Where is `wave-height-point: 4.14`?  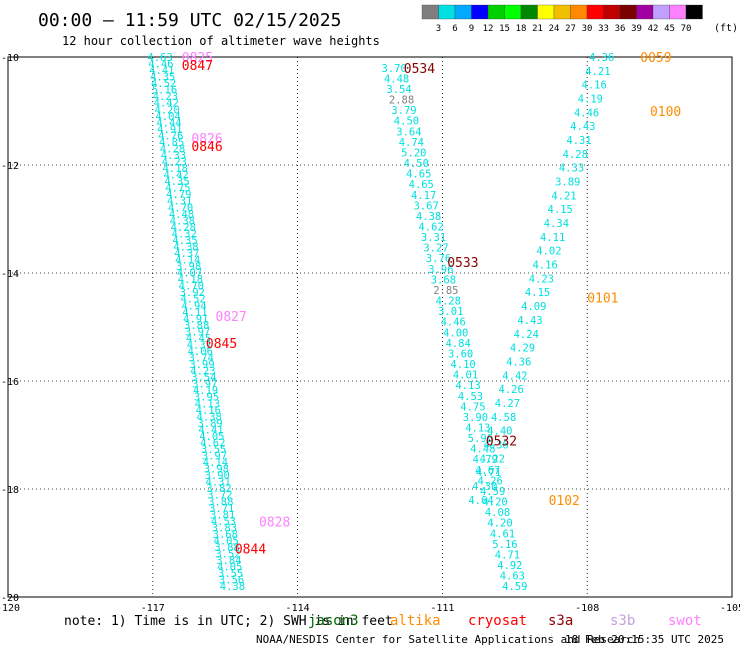
wave-height-point: 4.14 is located at coordinates (187, 261).